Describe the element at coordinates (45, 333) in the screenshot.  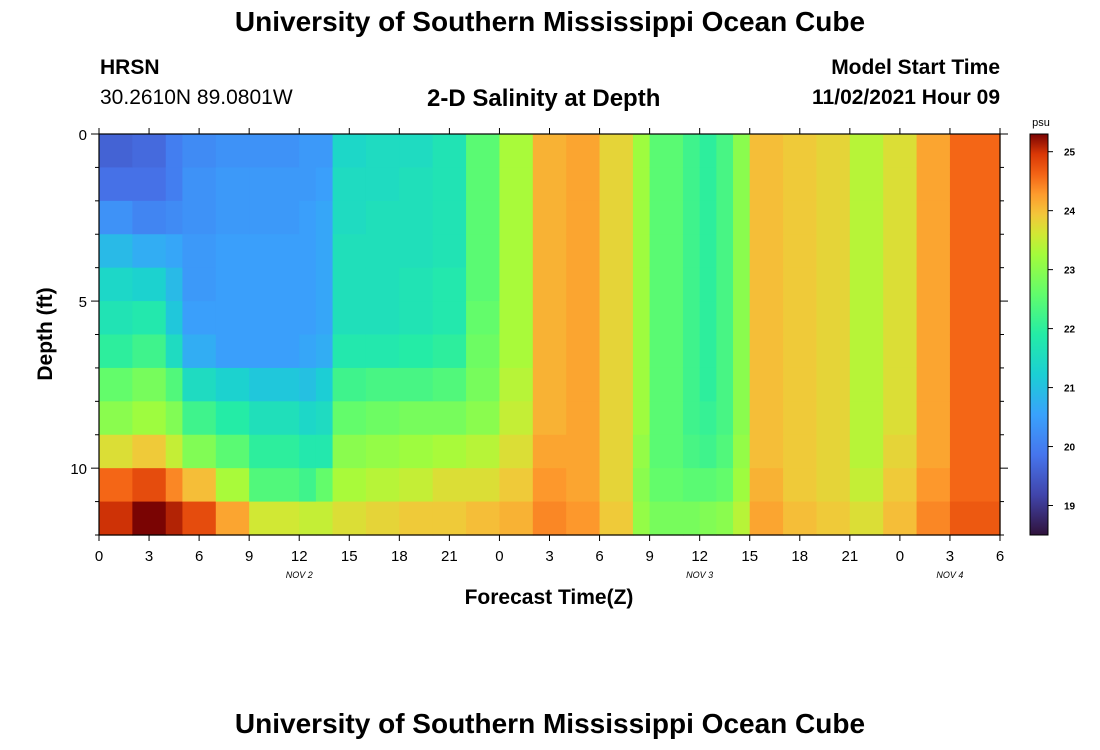
I see `y-axis-title: Depth (ft)` at that location.